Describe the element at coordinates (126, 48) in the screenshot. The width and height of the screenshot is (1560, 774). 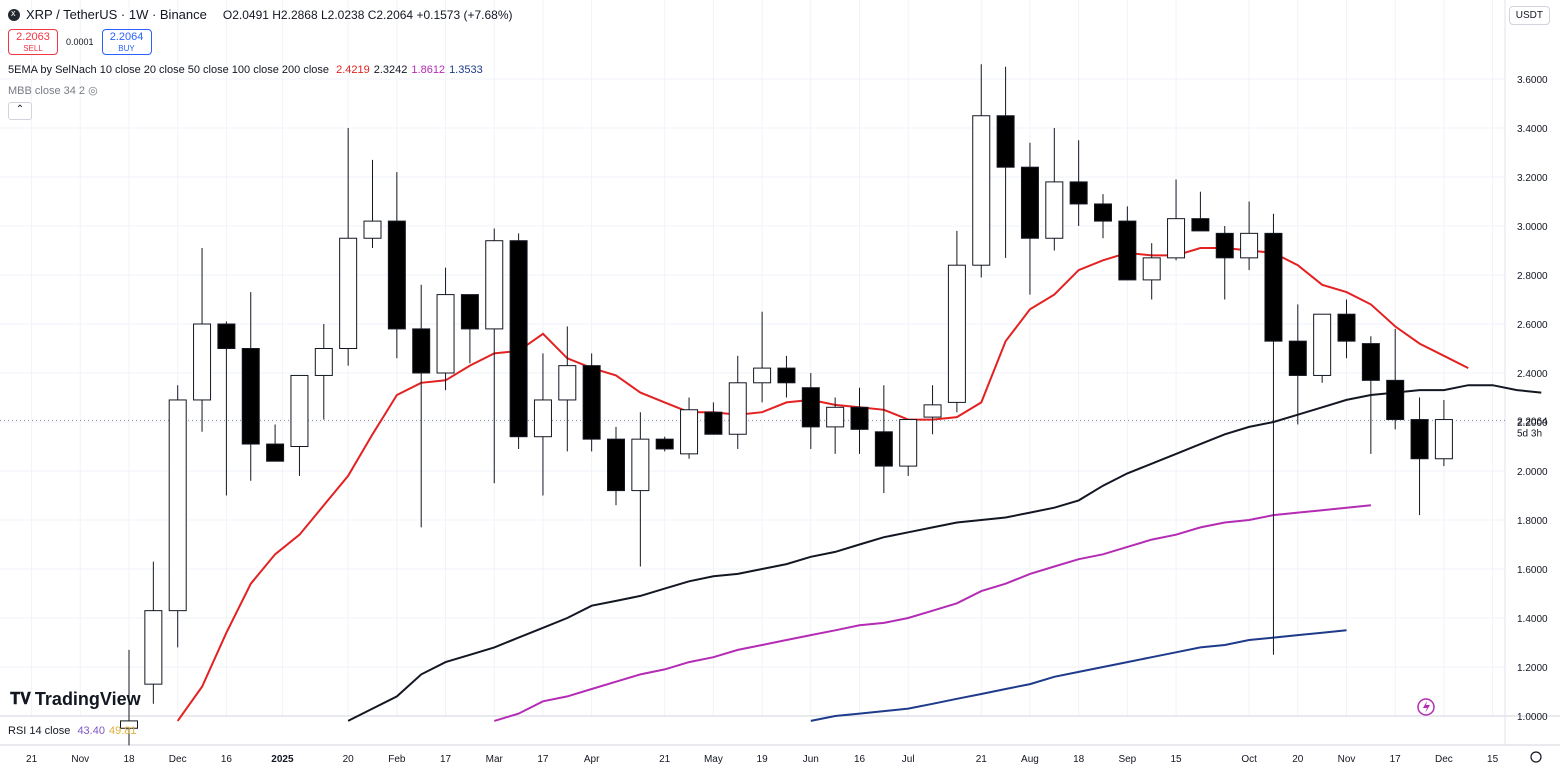
I see `buy-label: BUY` at that location.